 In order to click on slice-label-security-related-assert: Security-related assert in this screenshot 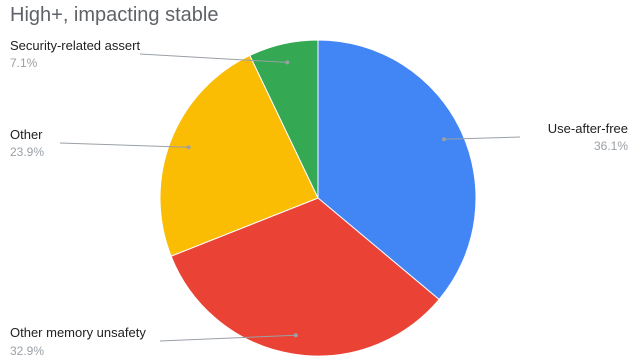, I will do `click(75, 45)`.